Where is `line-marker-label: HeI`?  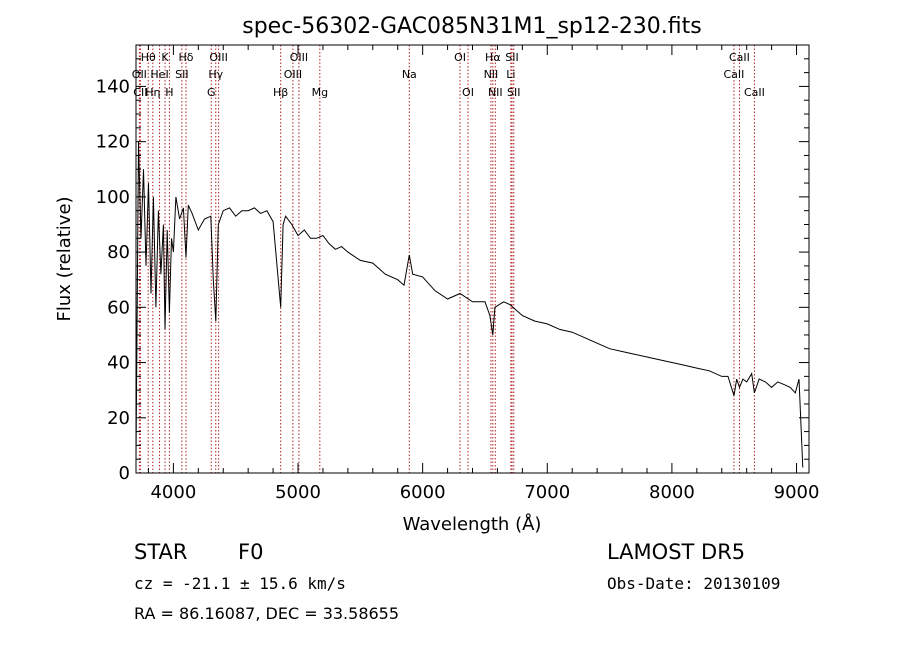 line-marker-label: HeI is located at coordinates (159, 74).